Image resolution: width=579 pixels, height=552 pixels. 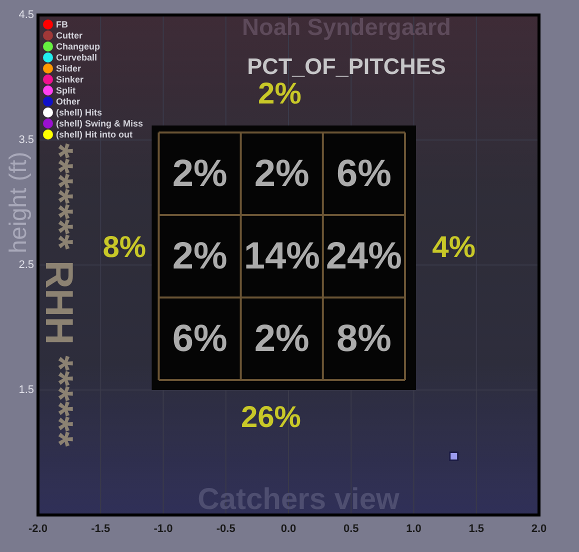 What do you see at coordinates (66, 91) in the screenshot?
I see `legend-label: Split` at bounding box center [66, 91].